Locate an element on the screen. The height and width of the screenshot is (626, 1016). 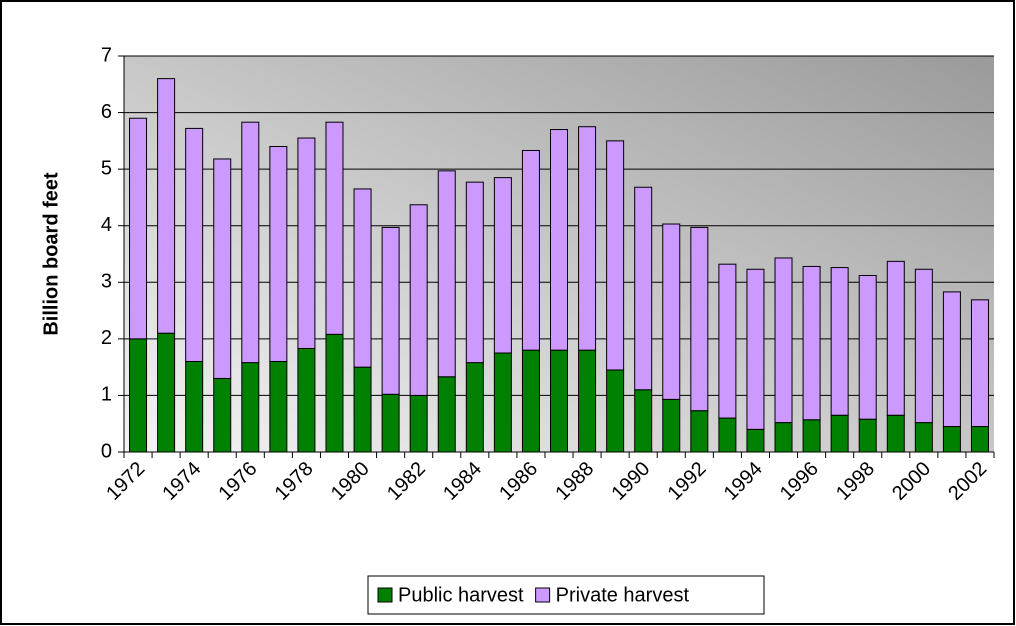
y-tick-label: 1 is located at coordinates (106, 395).